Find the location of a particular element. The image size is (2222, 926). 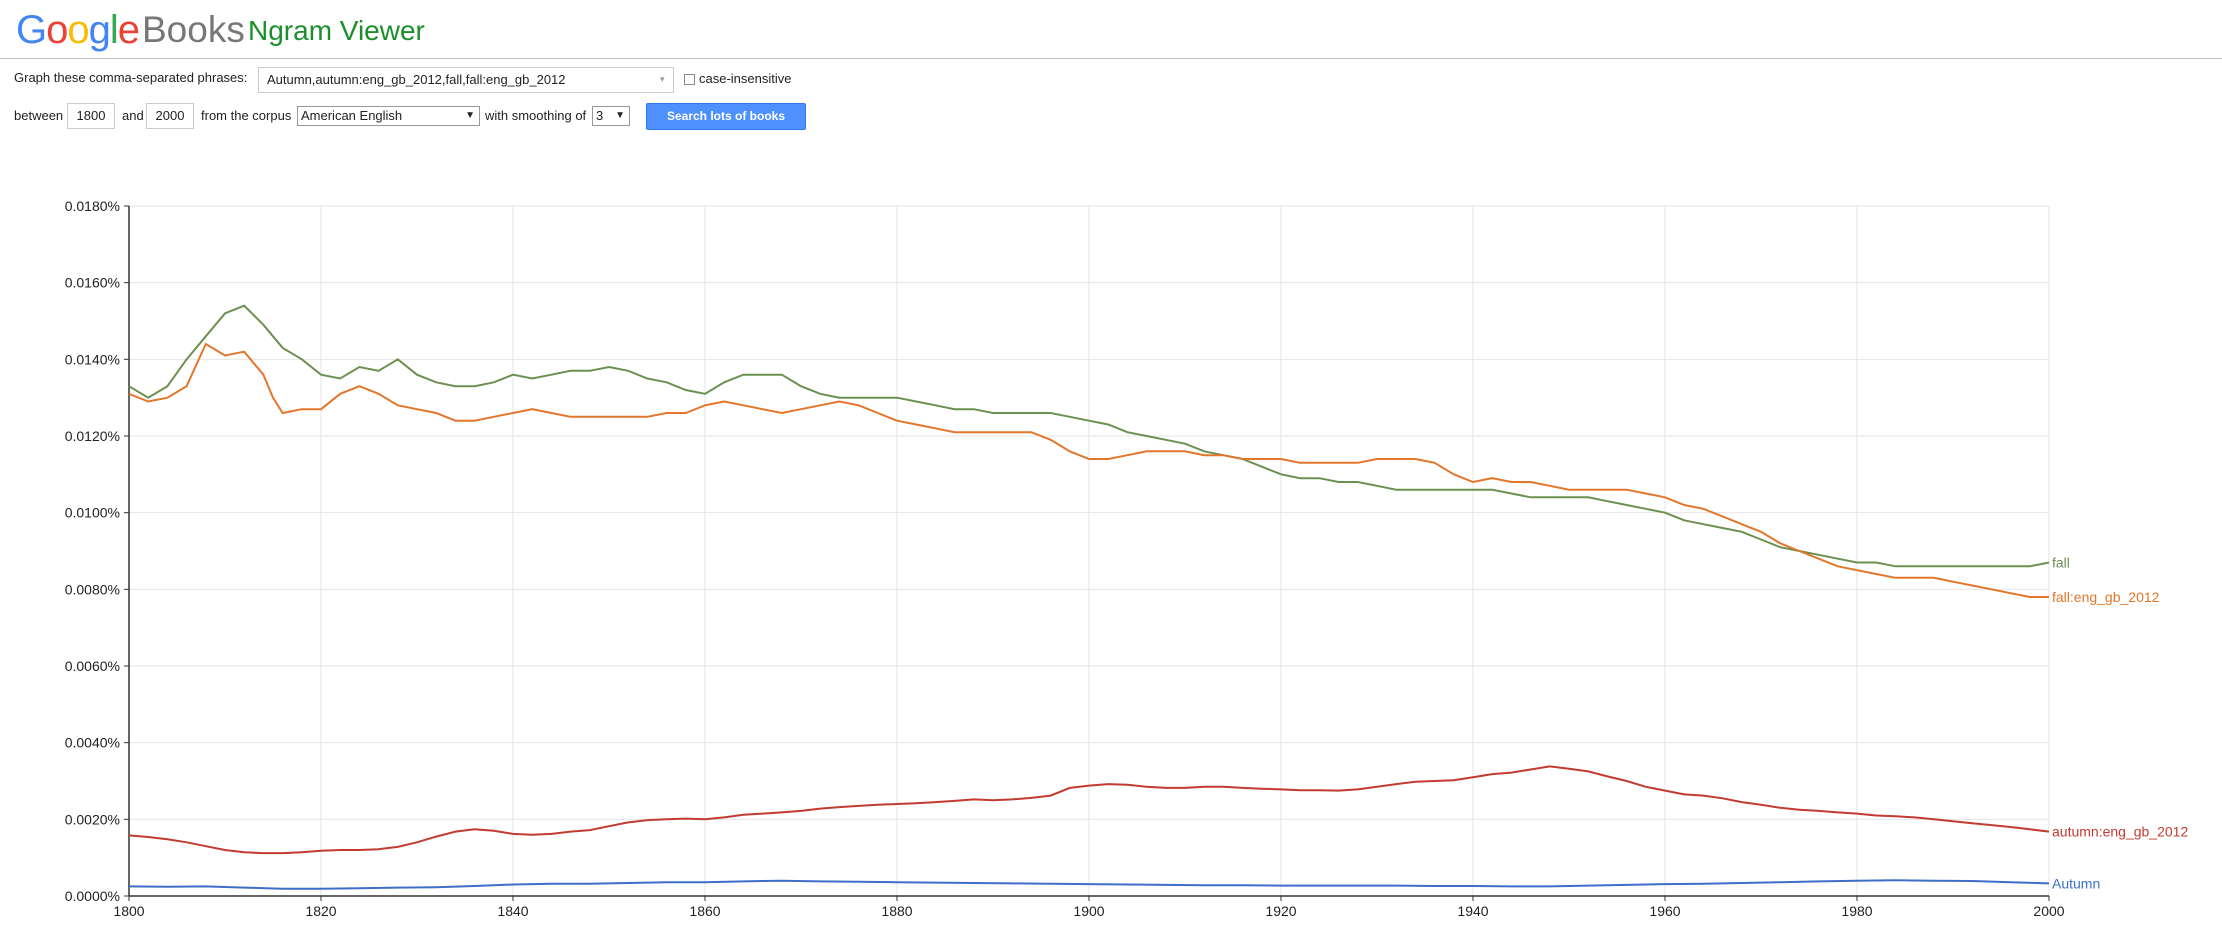

series-label: Autumn is located at coordinates (2076, 883).